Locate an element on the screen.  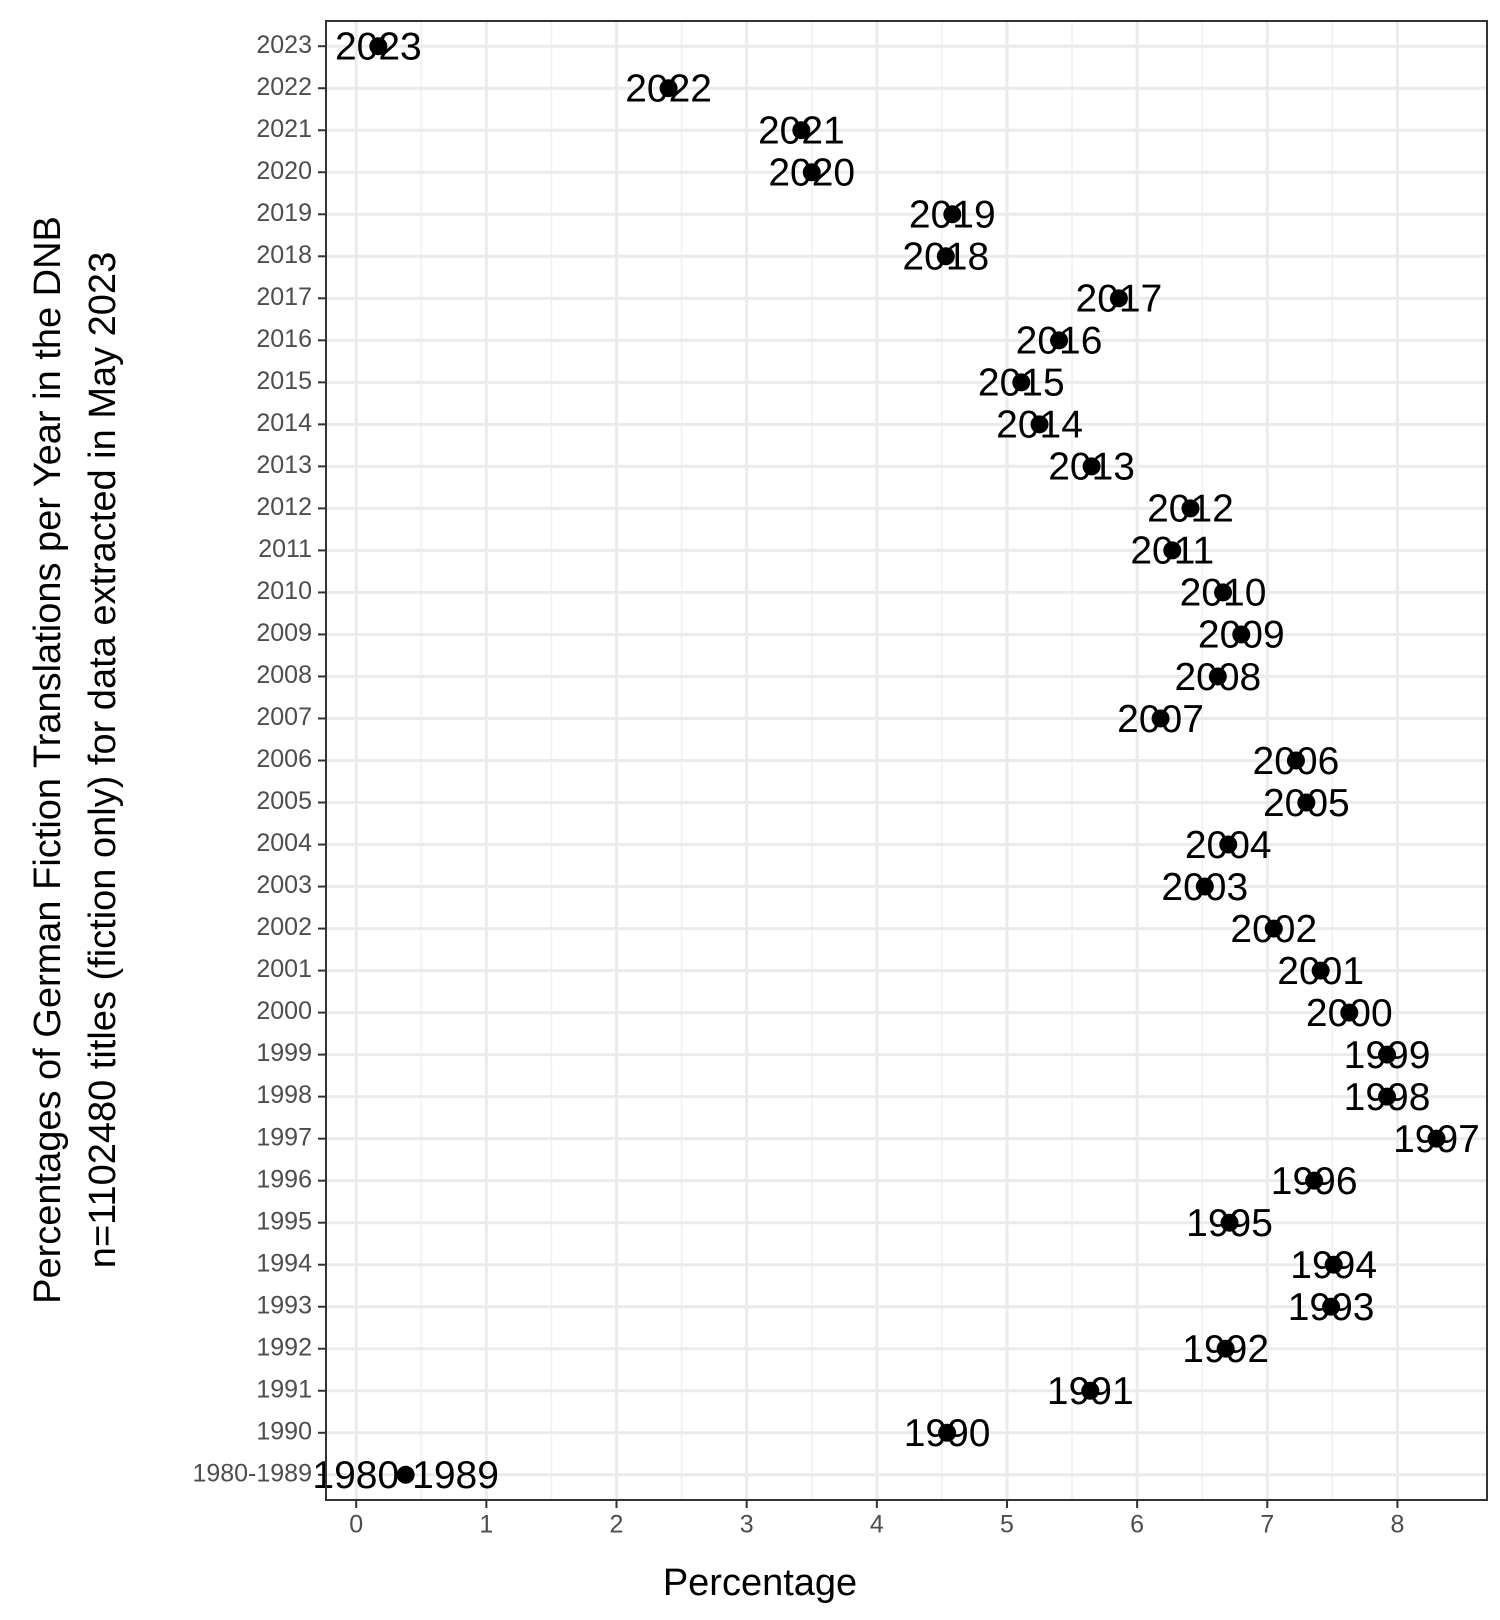
x-tick-label: 6 is located at coordinates (1137, 1525).